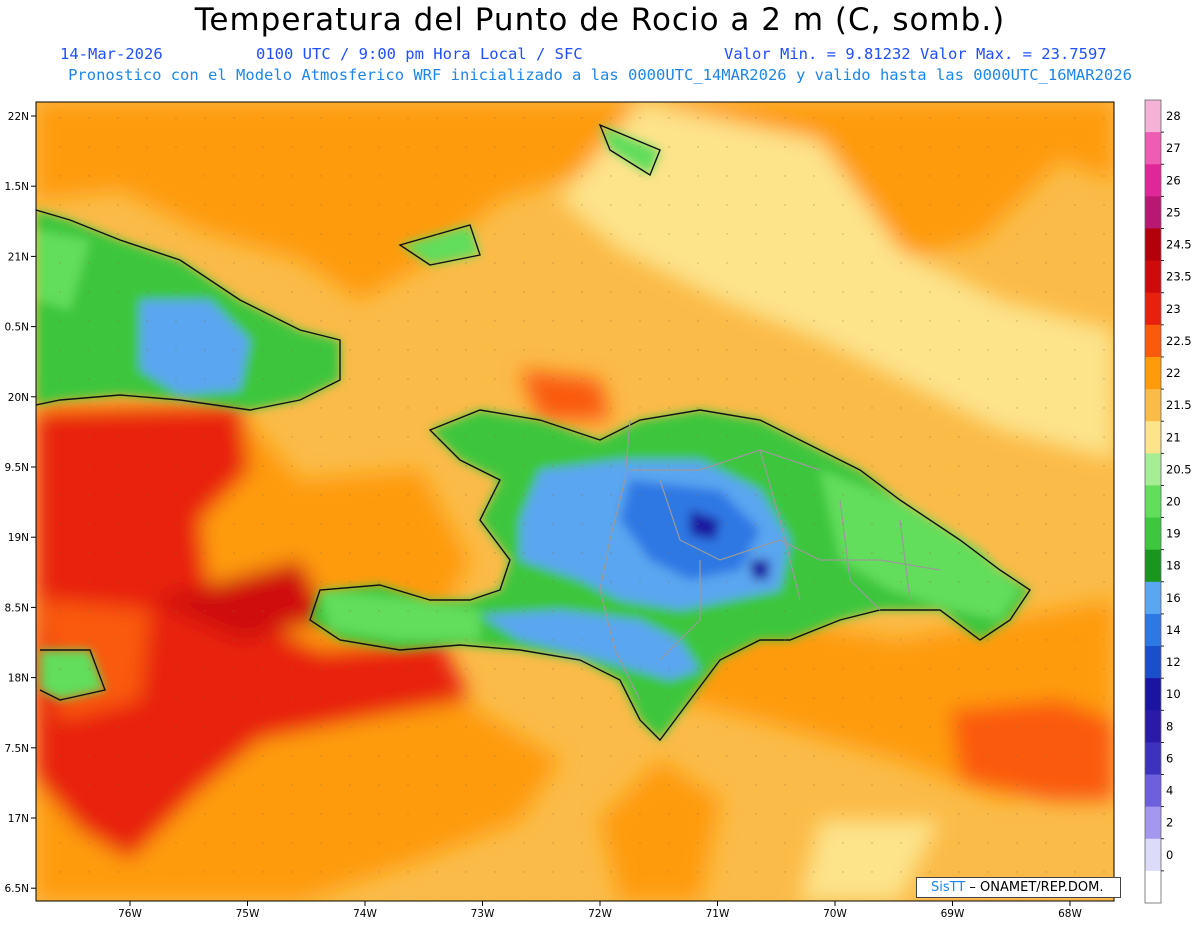 The image size is (1200, 927). What do you see at coordinates (16, 328) in the screenshot?
I see `lat-label: 0.5N` at bounding box center [16, 328].